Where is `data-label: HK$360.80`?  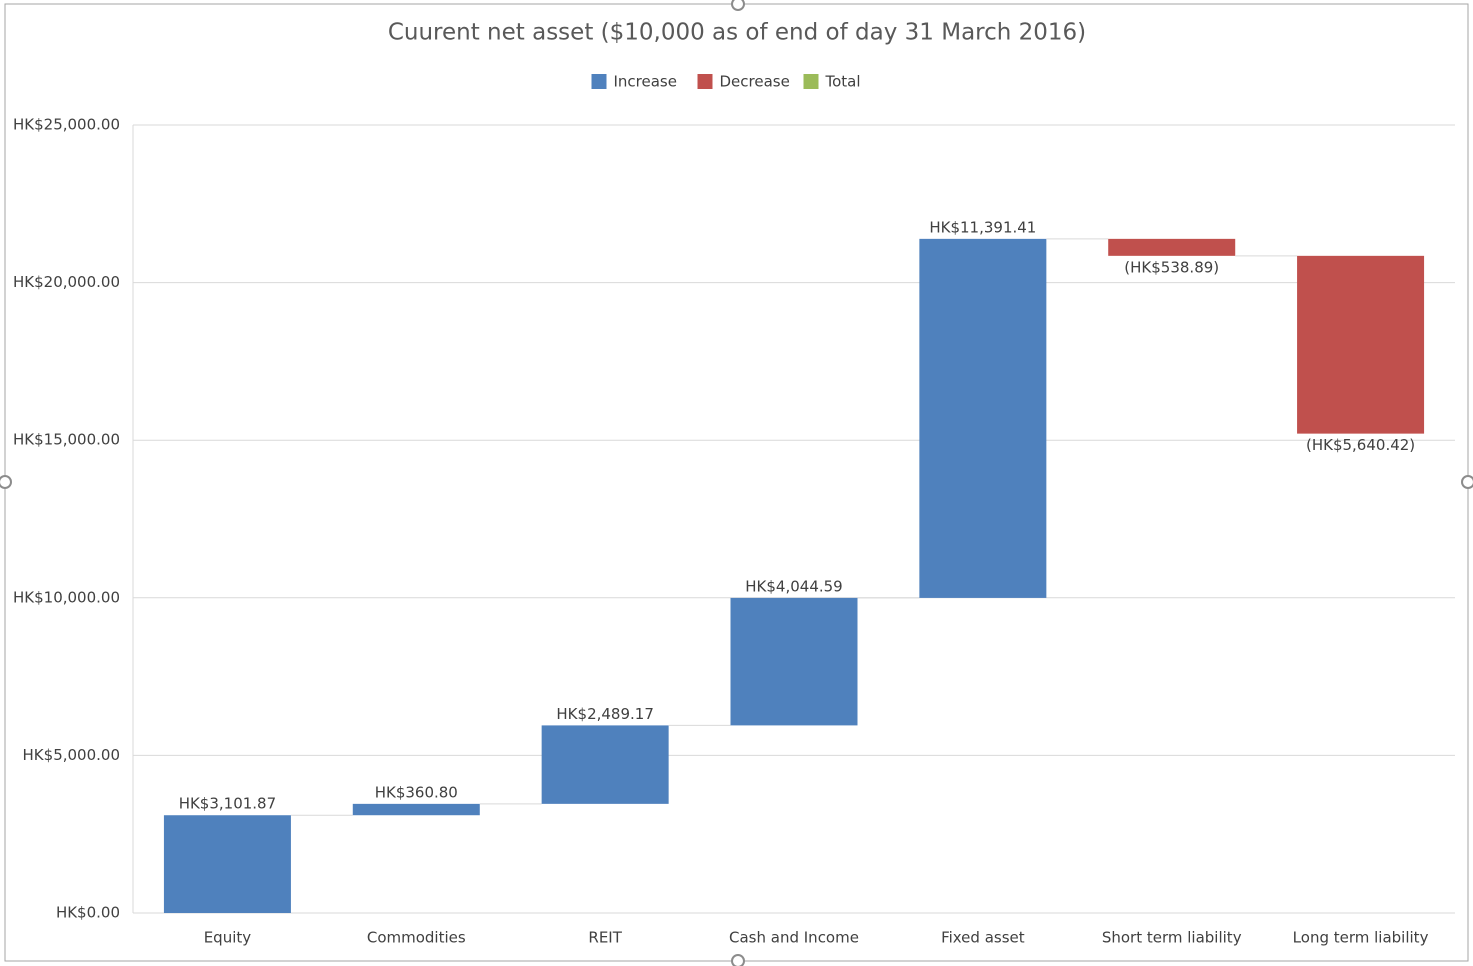 data-label: HK$360.80 is located at coordinates (416, 792).